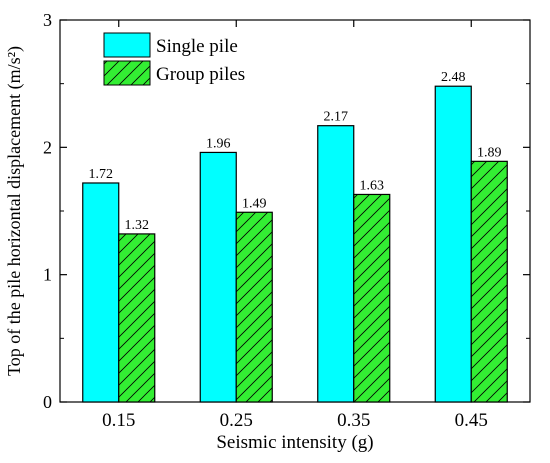  What do you see at coordinates (336, 117) in the screenshot?
I see `bar-value-label: 2.17` at bounding box center [336, 117].